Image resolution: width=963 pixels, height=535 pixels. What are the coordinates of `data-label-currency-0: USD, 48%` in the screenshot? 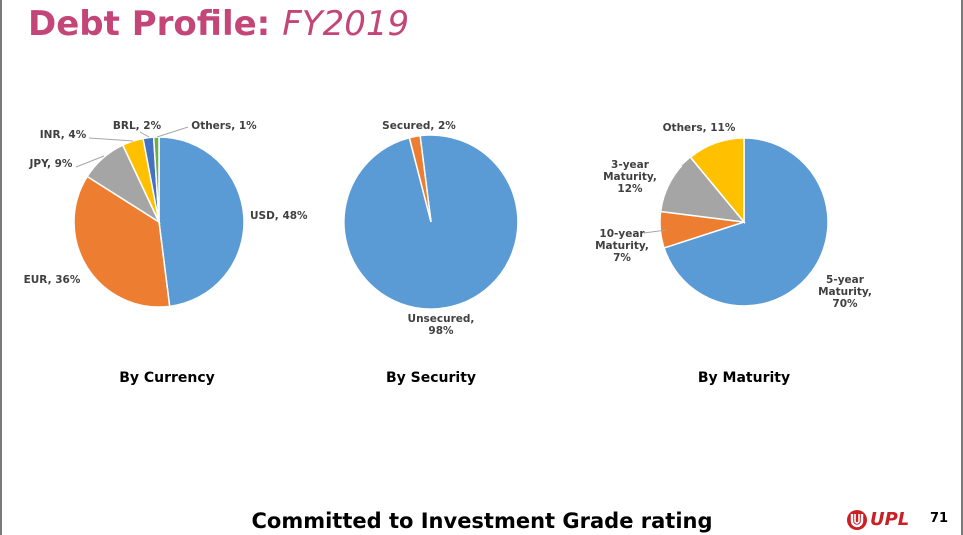 It's located at (279, 216).